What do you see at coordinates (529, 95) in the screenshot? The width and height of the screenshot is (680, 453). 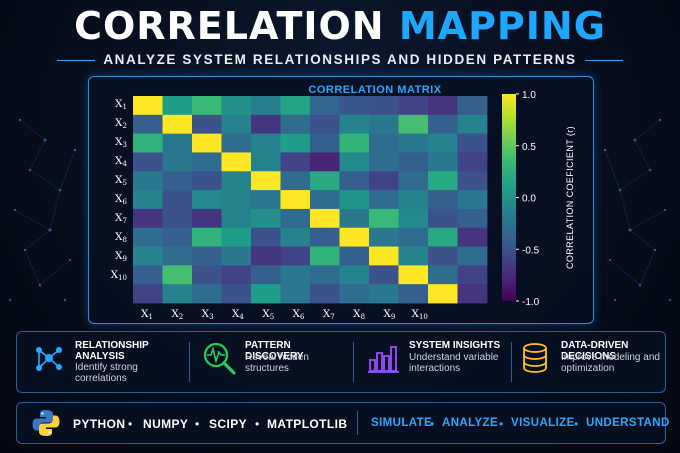 I see `colorbar-tick-label: 1.0` at bounding box center [529, 95].